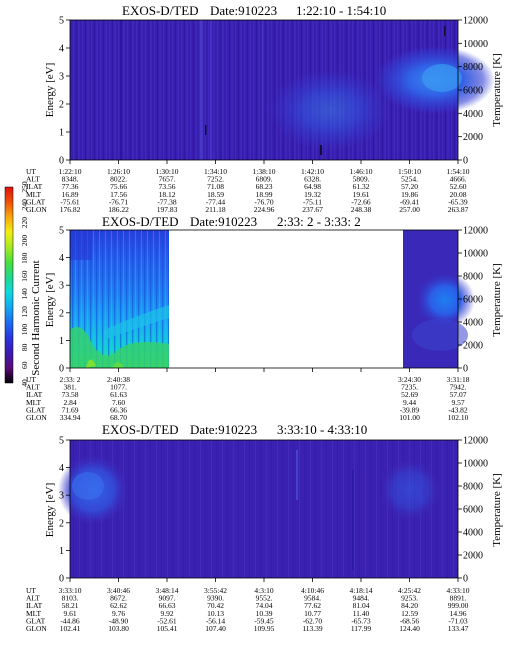 The image size is (505, 649). I want to click on ephemeris-value: 74.04, so click(264, 605).